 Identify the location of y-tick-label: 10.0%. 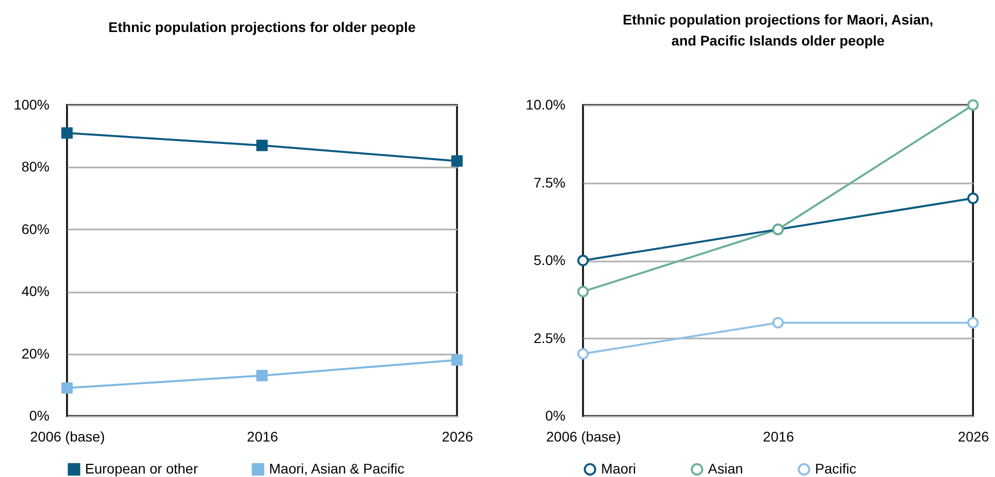
(546, 104).